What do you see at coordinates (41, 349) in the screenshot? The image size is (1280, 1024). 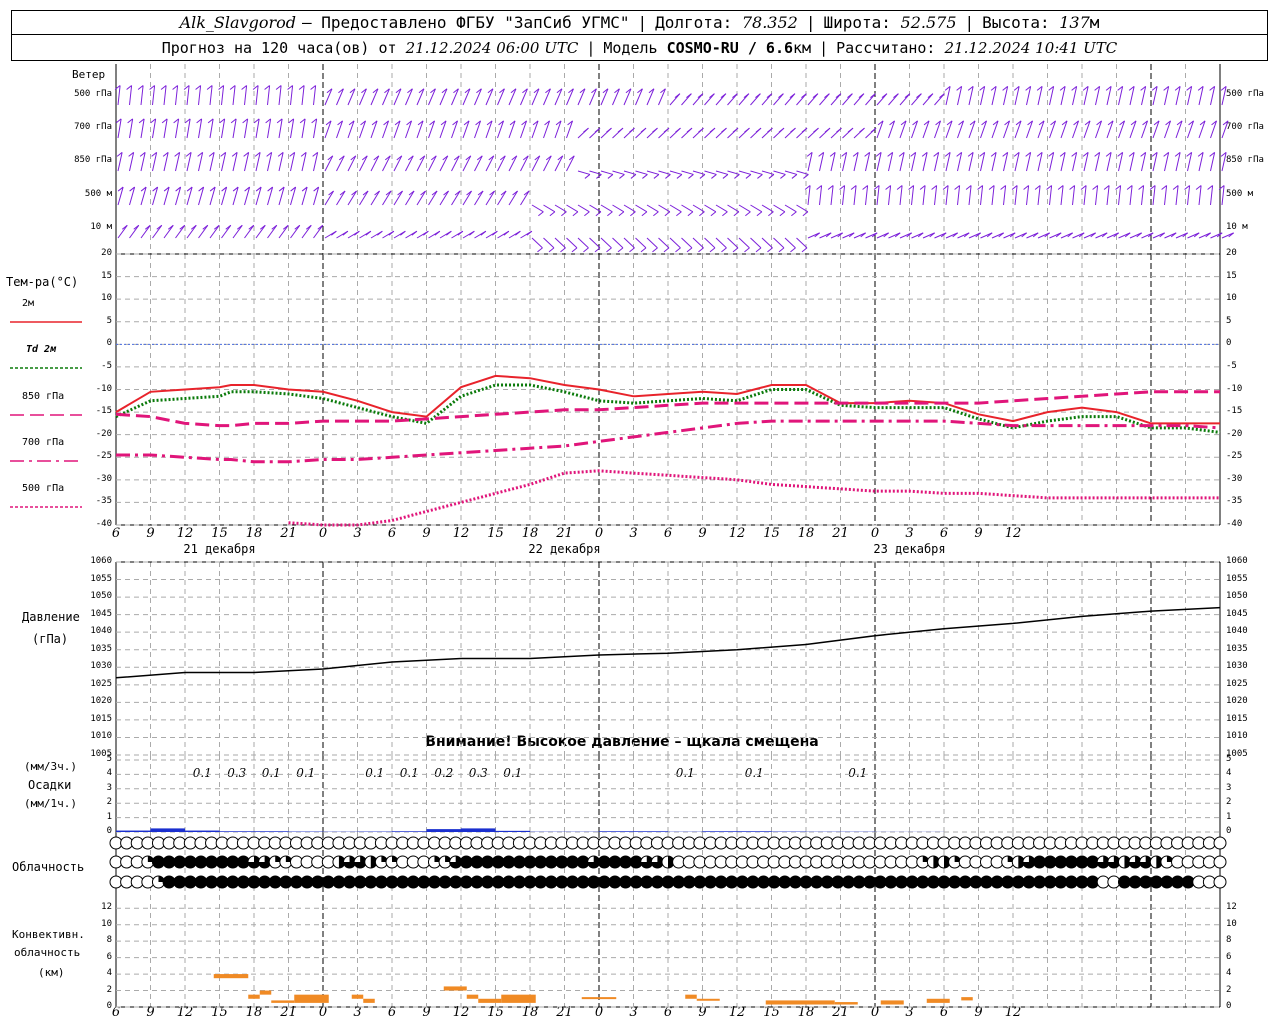 I see `temp-legend-label: Td 2м` at bounding box center [41, 349].